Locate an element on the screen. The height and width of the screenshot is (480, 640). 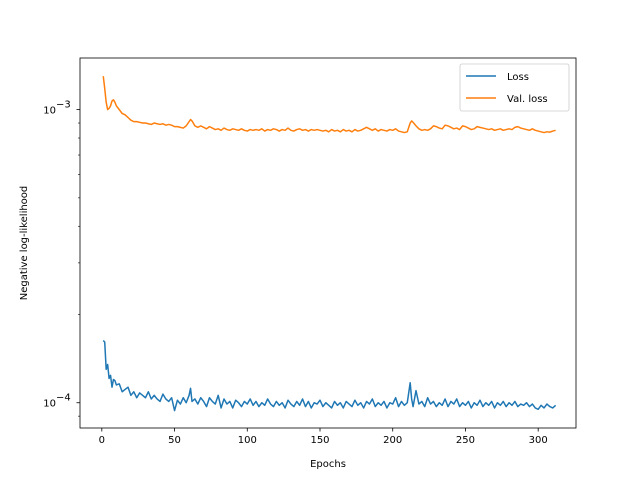
y-axis-ticks: 10−410−3 is located at coordinates (61, 258).